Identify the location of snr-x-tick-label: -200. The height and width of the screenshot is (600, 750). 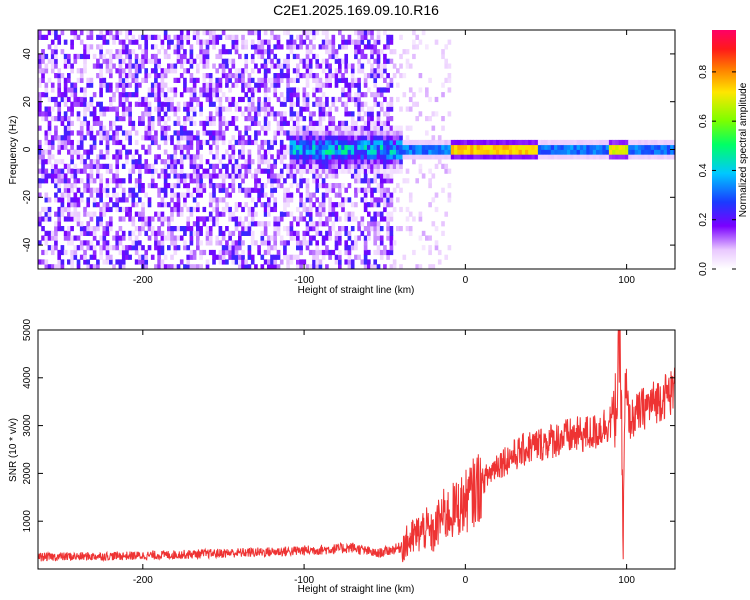
(143, 580).